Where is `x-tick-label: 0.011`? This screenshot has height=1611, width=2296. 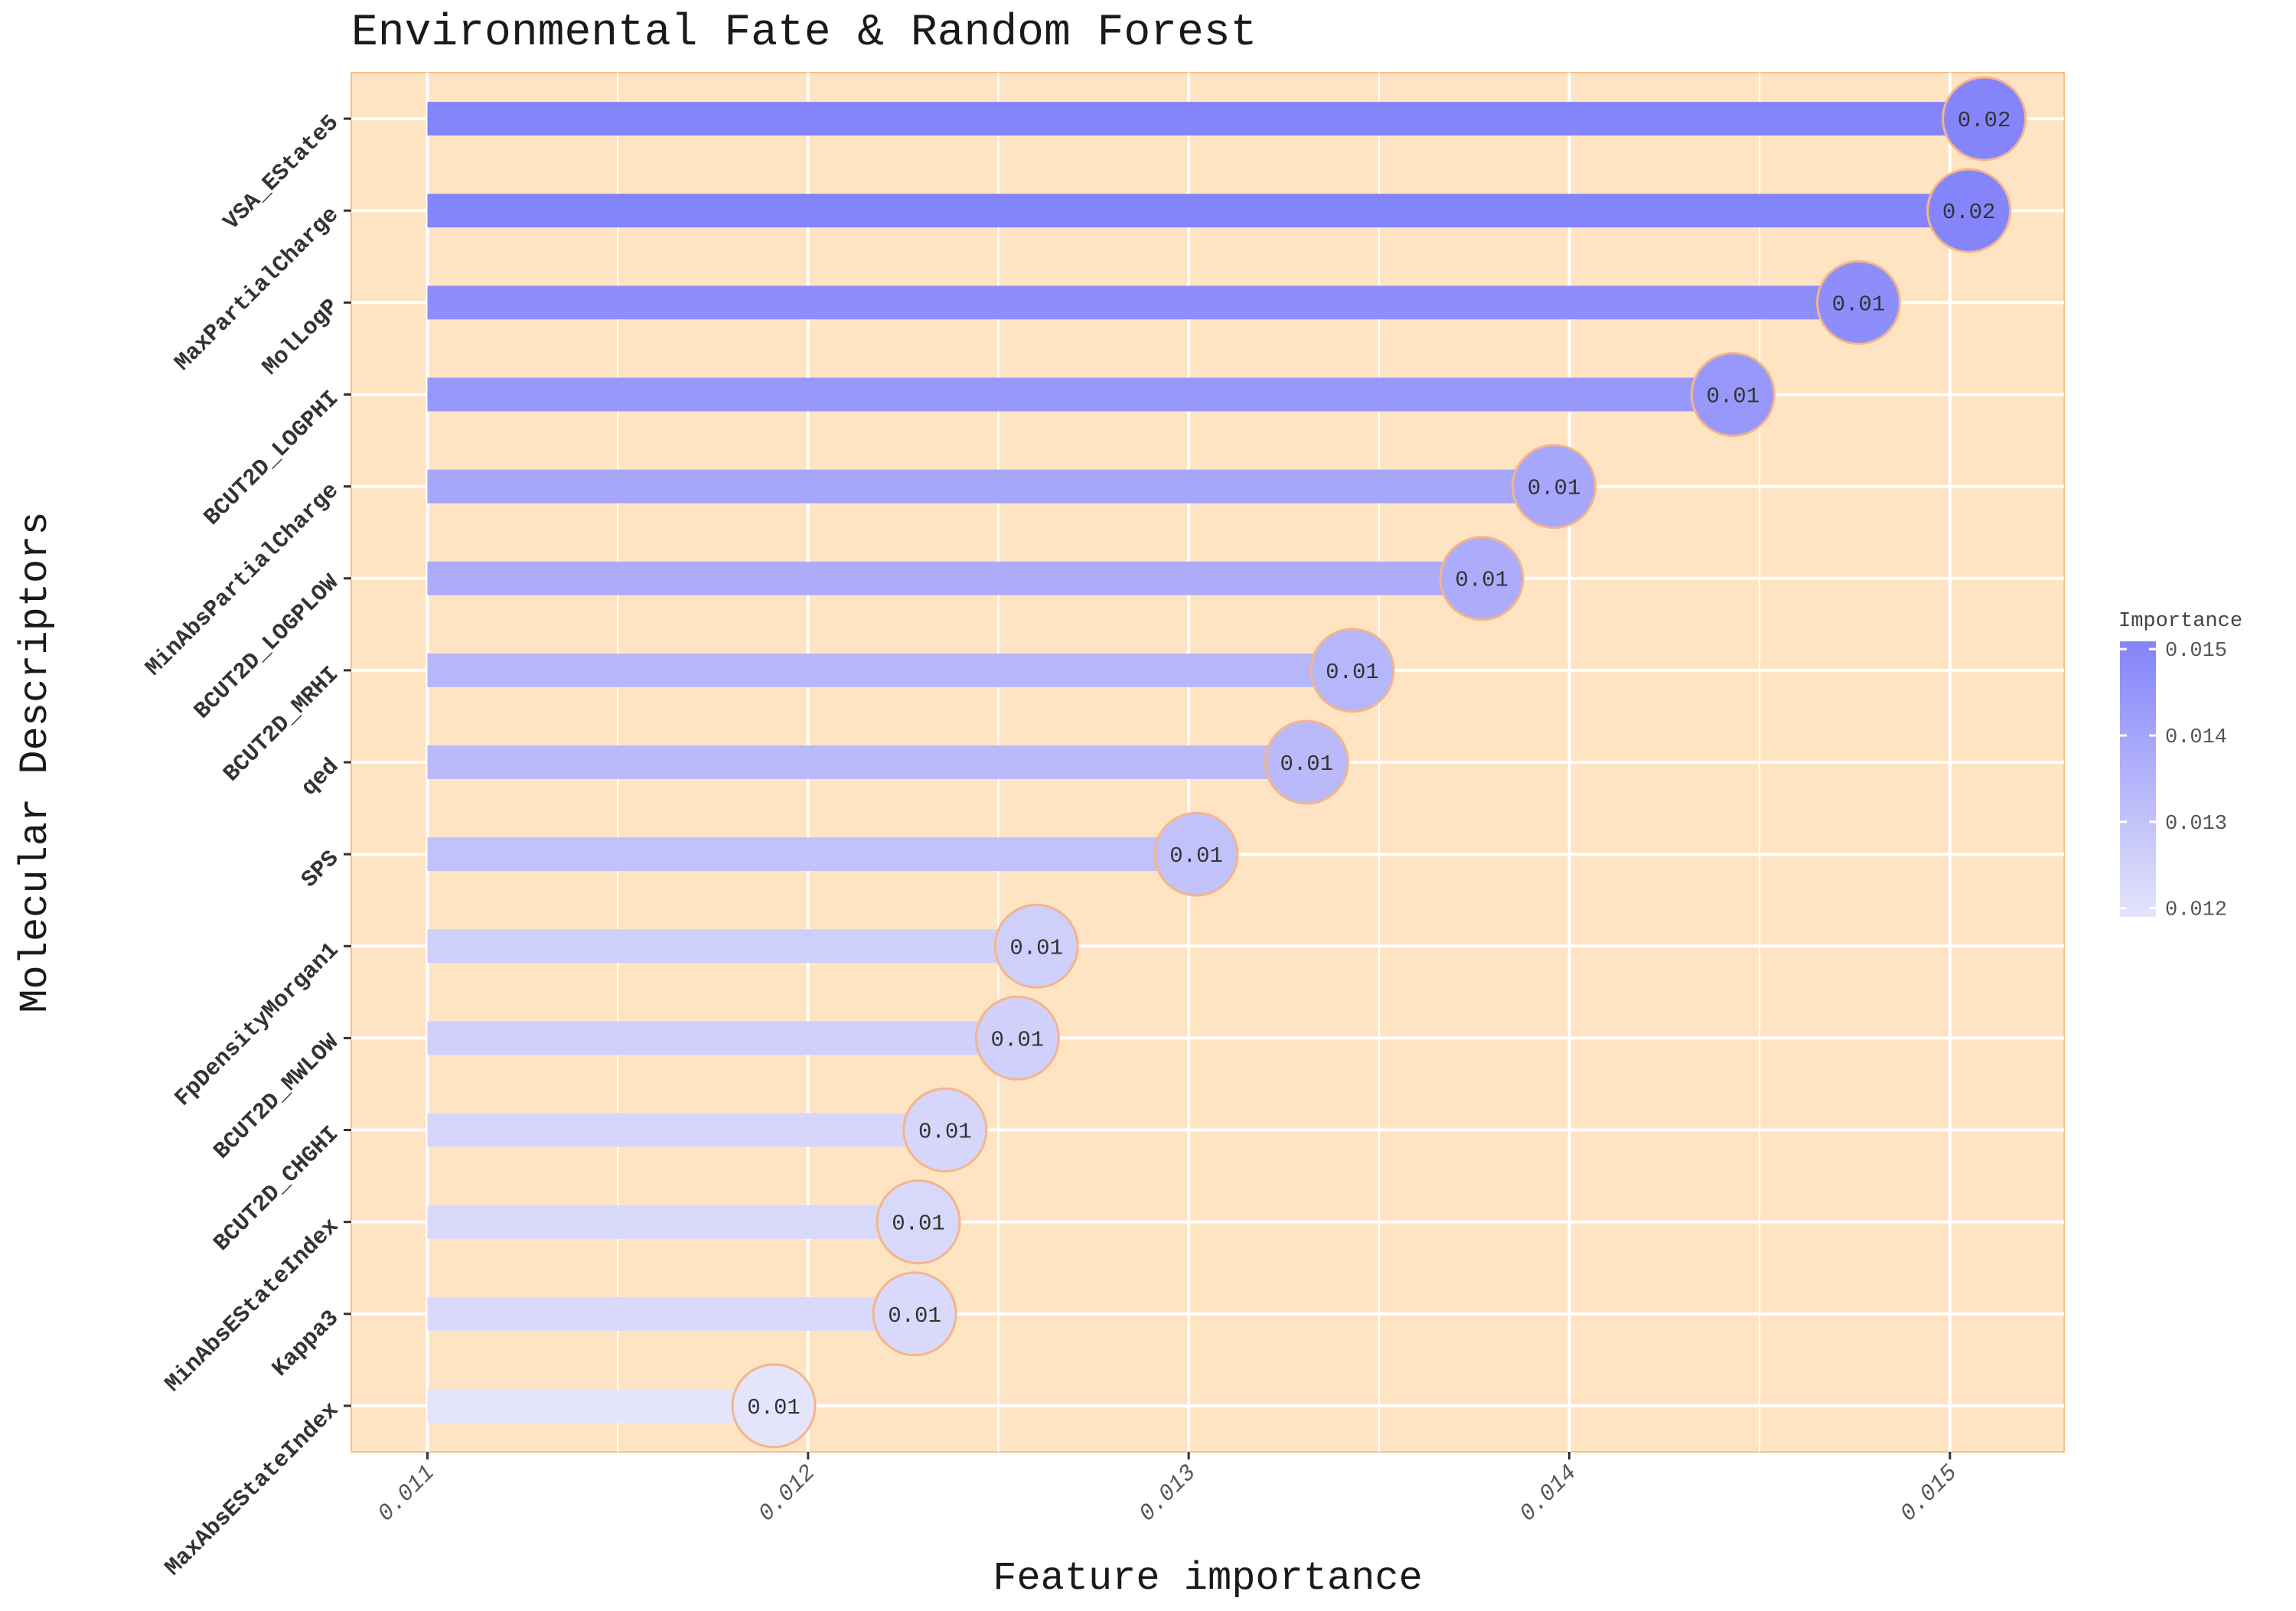 x-tick-label: 0.011 is located at coordinates (407, 1494).